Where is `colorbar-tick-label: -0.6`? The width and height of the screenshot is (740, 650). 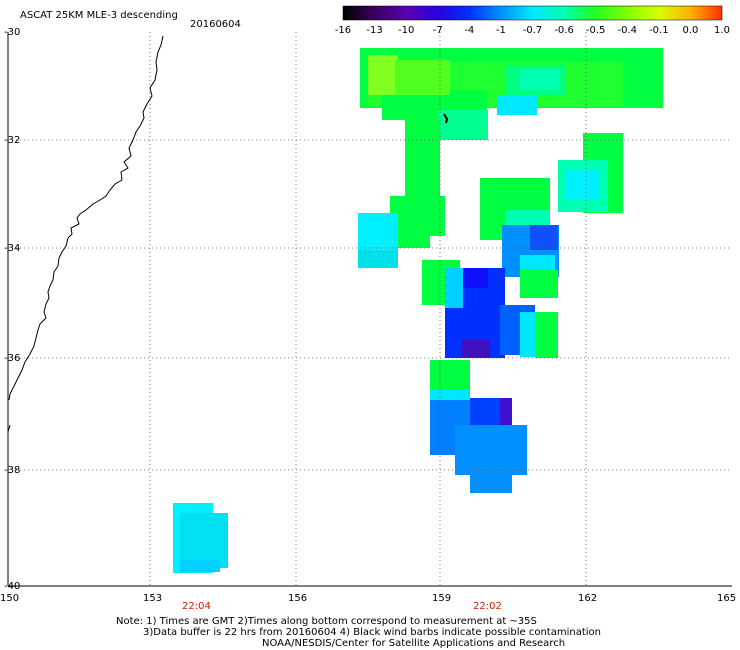
colorbar-tick-label: -0.6 is located at coordinates (564, 30).